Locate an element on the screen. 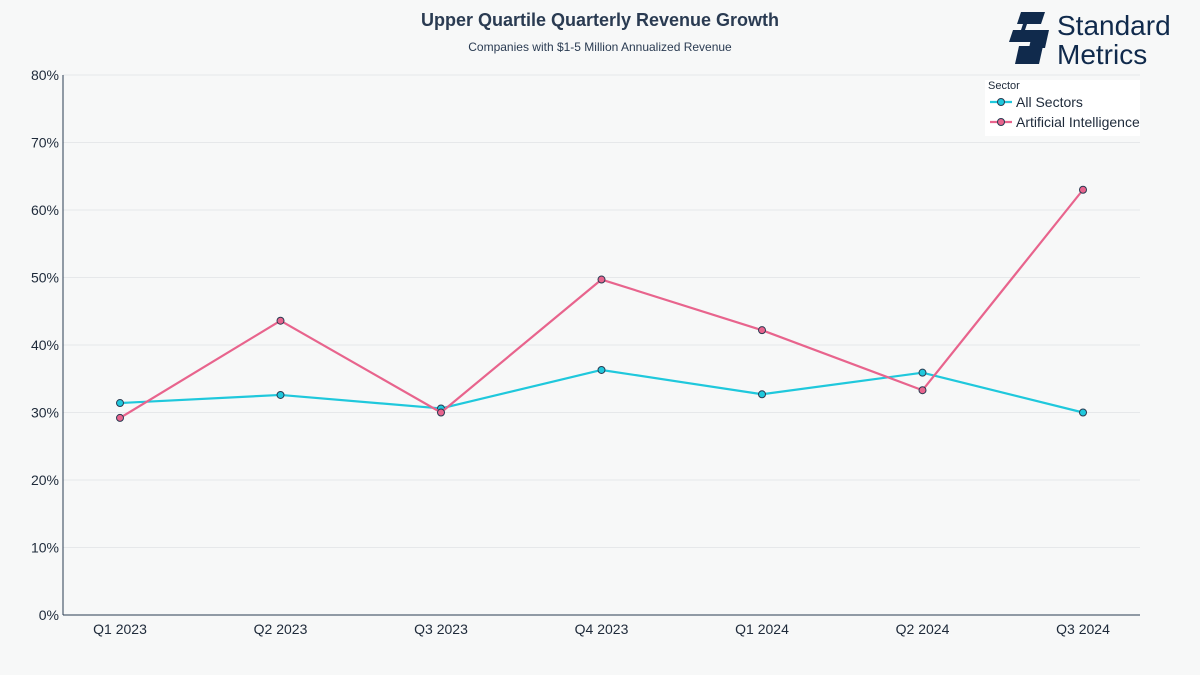 Image resolution: width=1200 pixels, height=675 pixels. legend: Sector All Sectors Artificial Intelligence is located at coordinates (1062, 108).